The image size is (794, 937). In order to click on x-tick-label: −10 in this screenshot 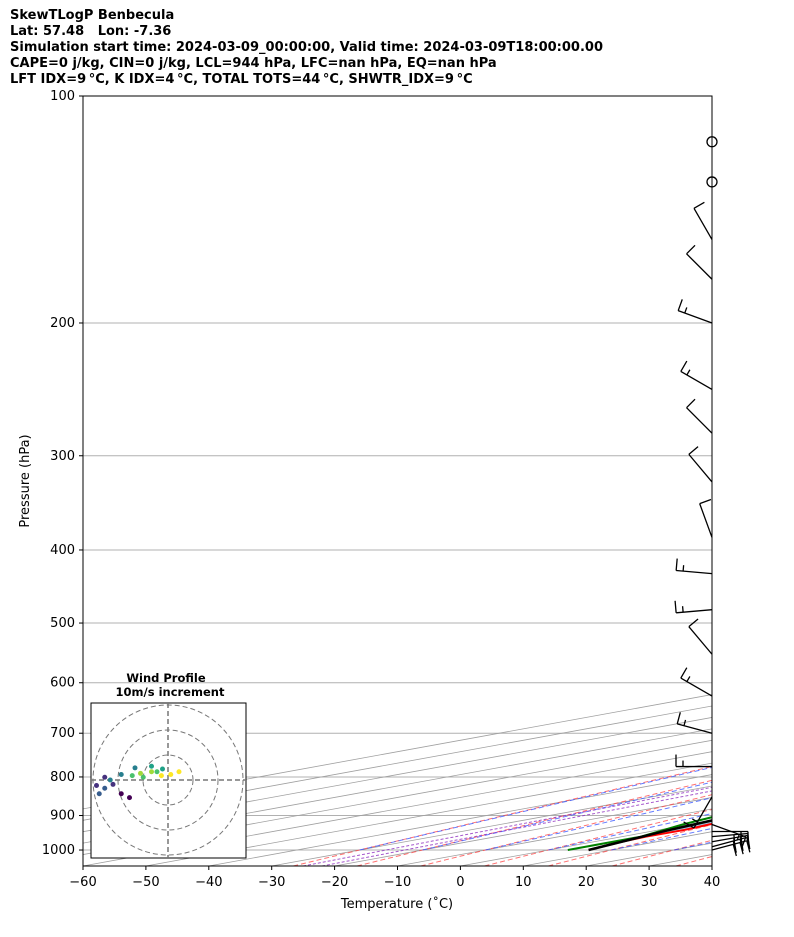, I will do `click(397, 882)`.